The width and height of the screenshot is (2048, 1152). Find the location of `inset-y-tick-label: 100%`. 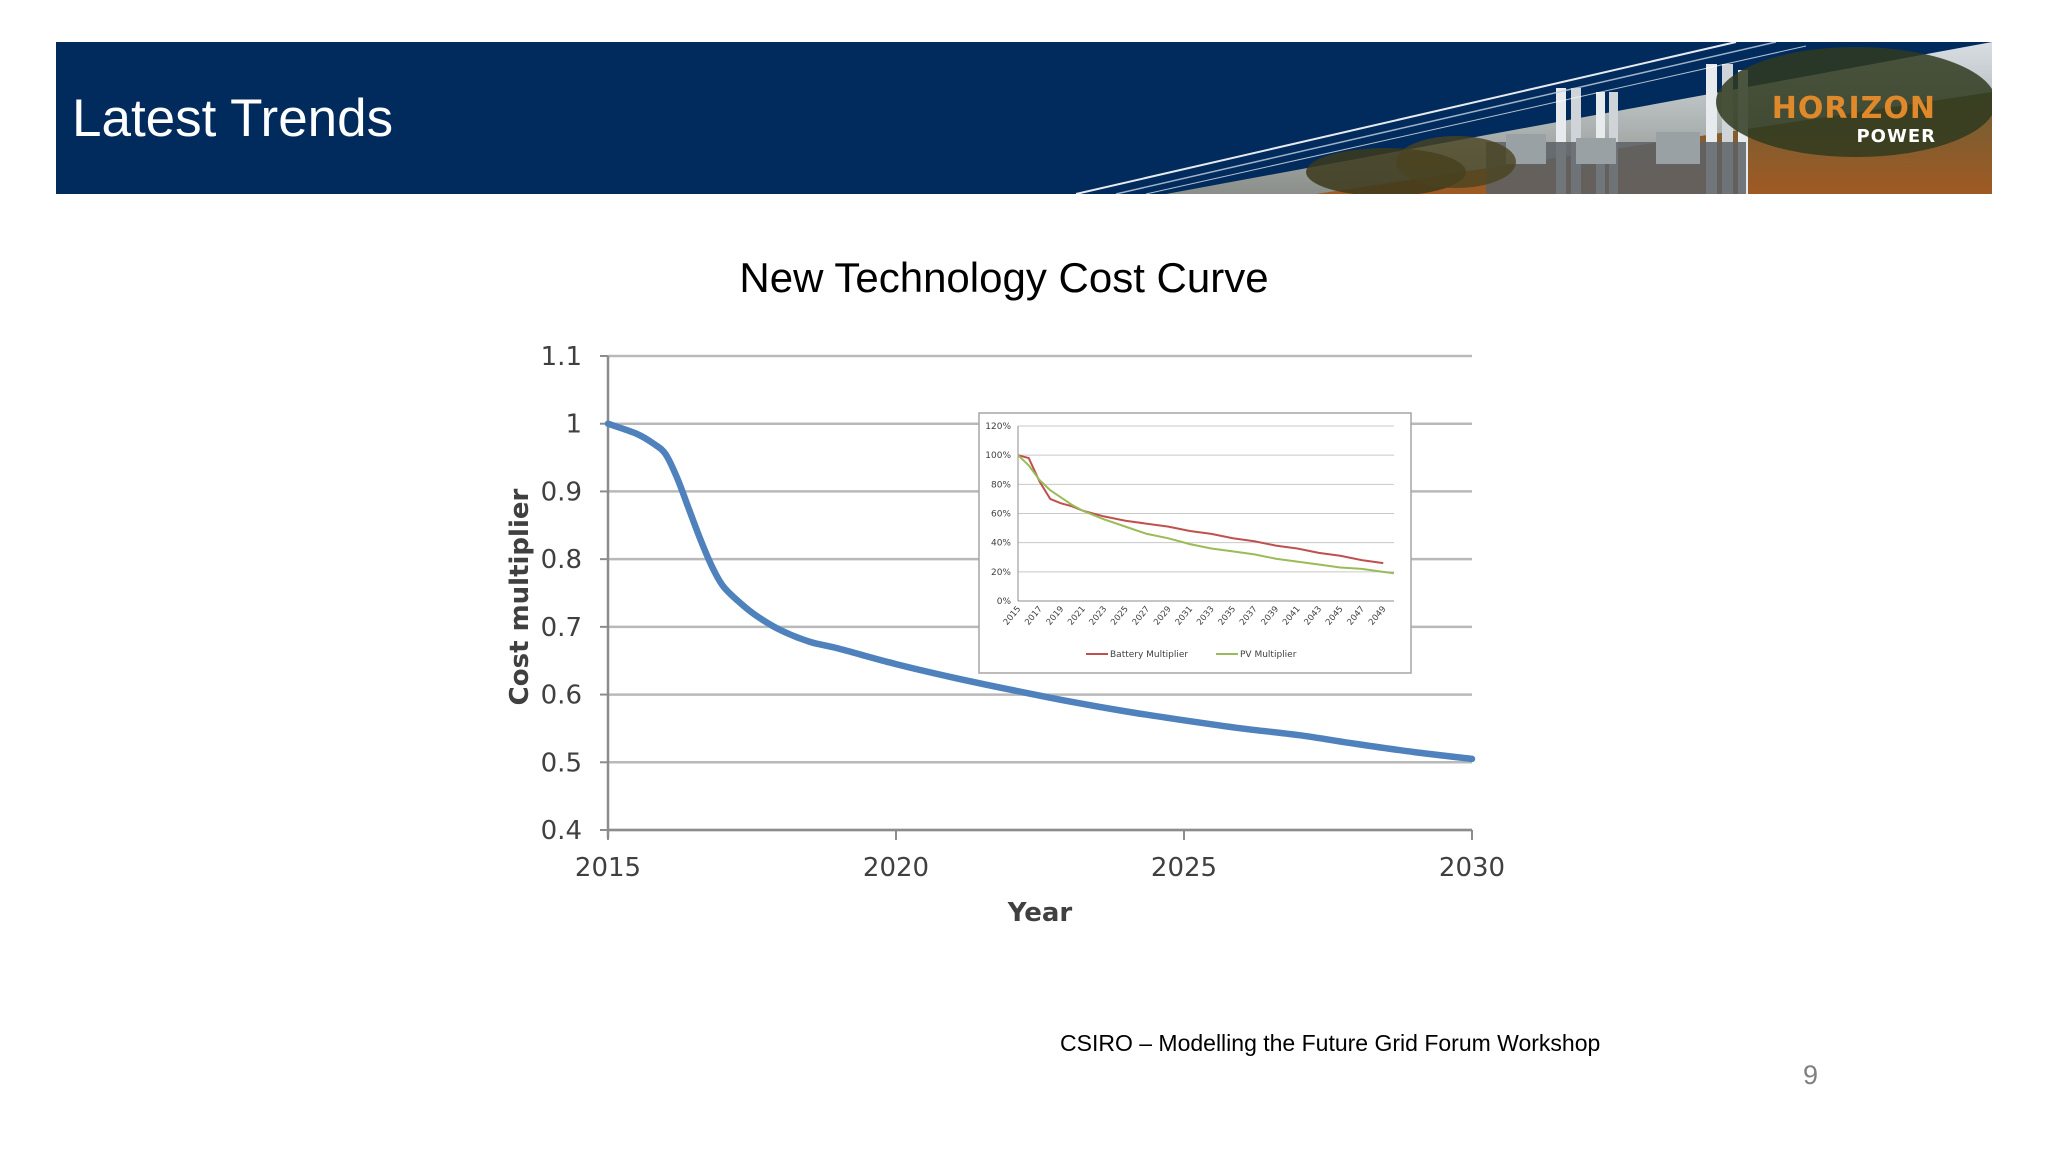

inset-y-tick-label: 100% is located at coordinates (998, 456).